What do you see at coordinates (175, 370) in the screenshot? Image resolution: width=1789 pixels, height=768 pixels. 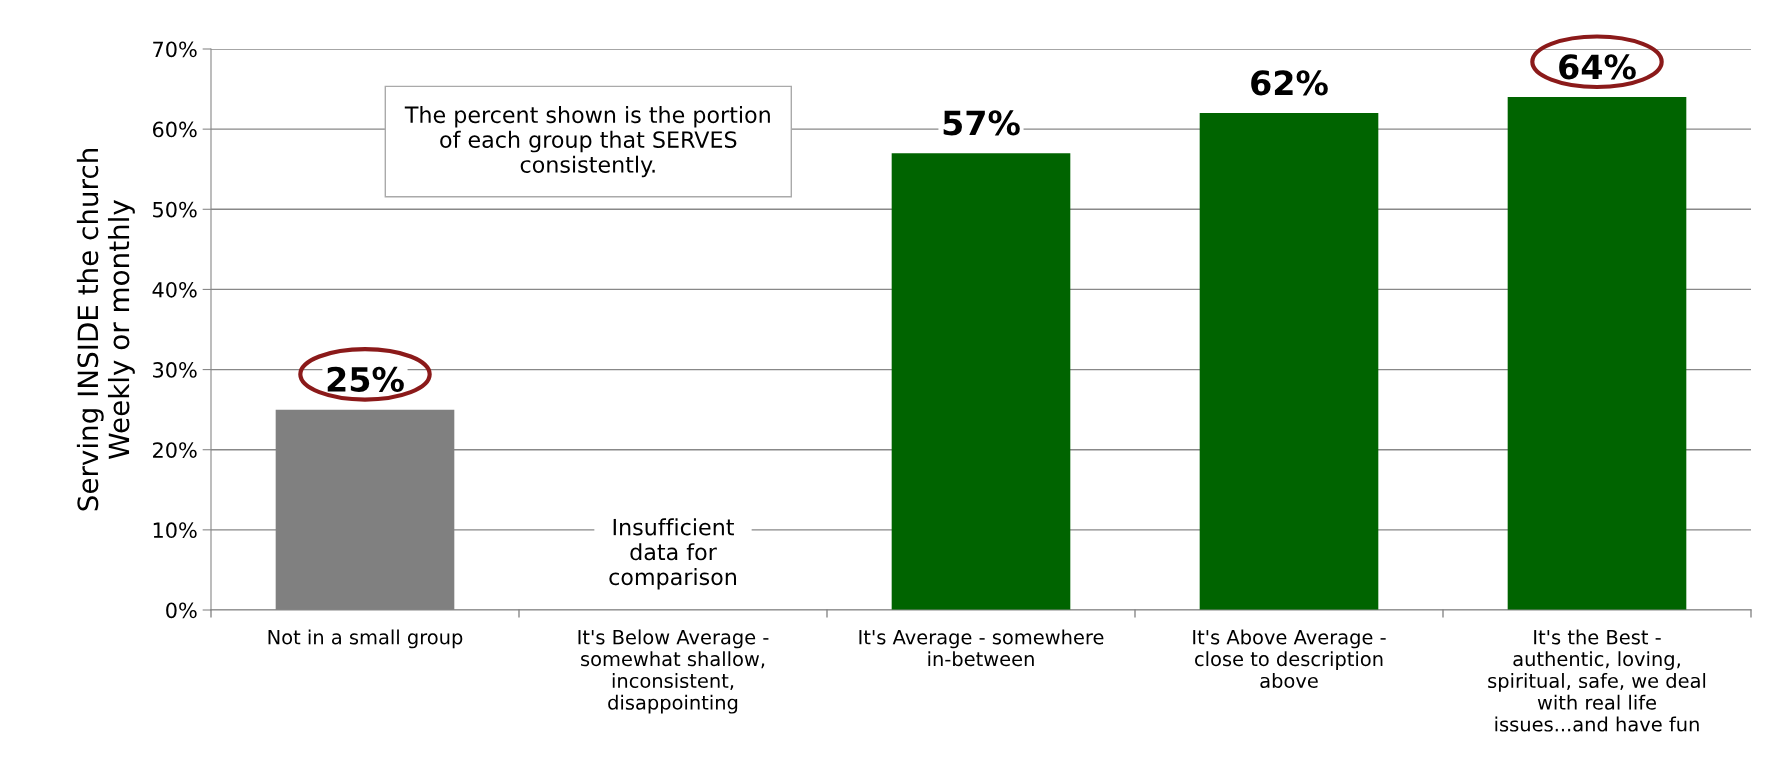 I see `y-tick-label: 30%` at bounding box center [175, 370].